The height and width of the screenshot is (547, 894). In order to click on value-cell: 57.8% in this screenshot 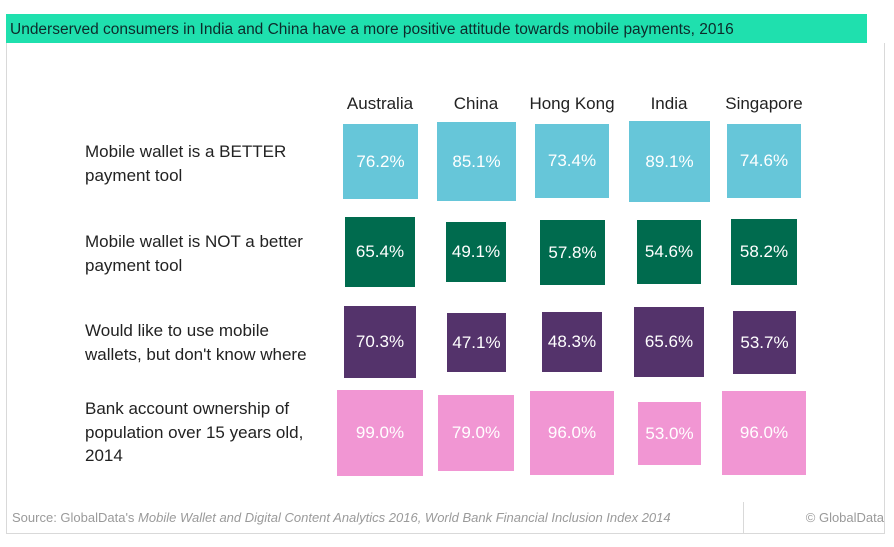, I will do `click(572, 252)`.